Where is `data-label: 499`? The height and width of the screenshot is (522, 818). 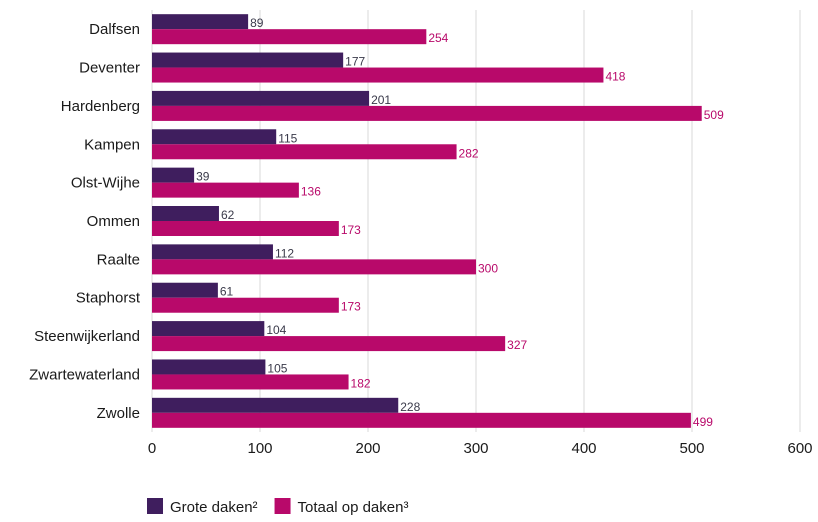
data-label: 499 is located at coordinates (703, 422).